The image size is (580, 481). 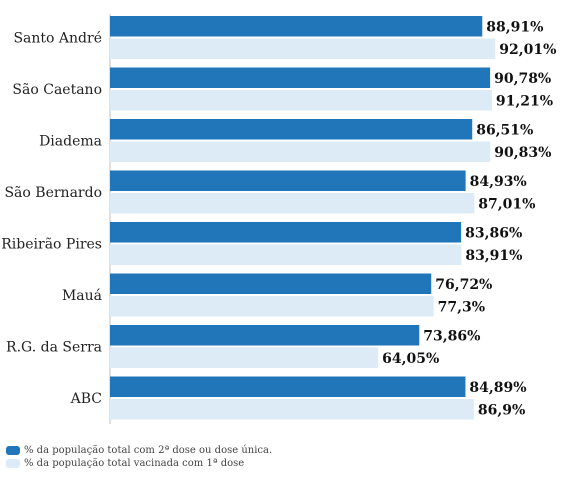 What do you see at coordinates (501, 410) in the screenshot?
I see `value-label-first-dose-abc: 86,9%` at bounding box center [501, 410].